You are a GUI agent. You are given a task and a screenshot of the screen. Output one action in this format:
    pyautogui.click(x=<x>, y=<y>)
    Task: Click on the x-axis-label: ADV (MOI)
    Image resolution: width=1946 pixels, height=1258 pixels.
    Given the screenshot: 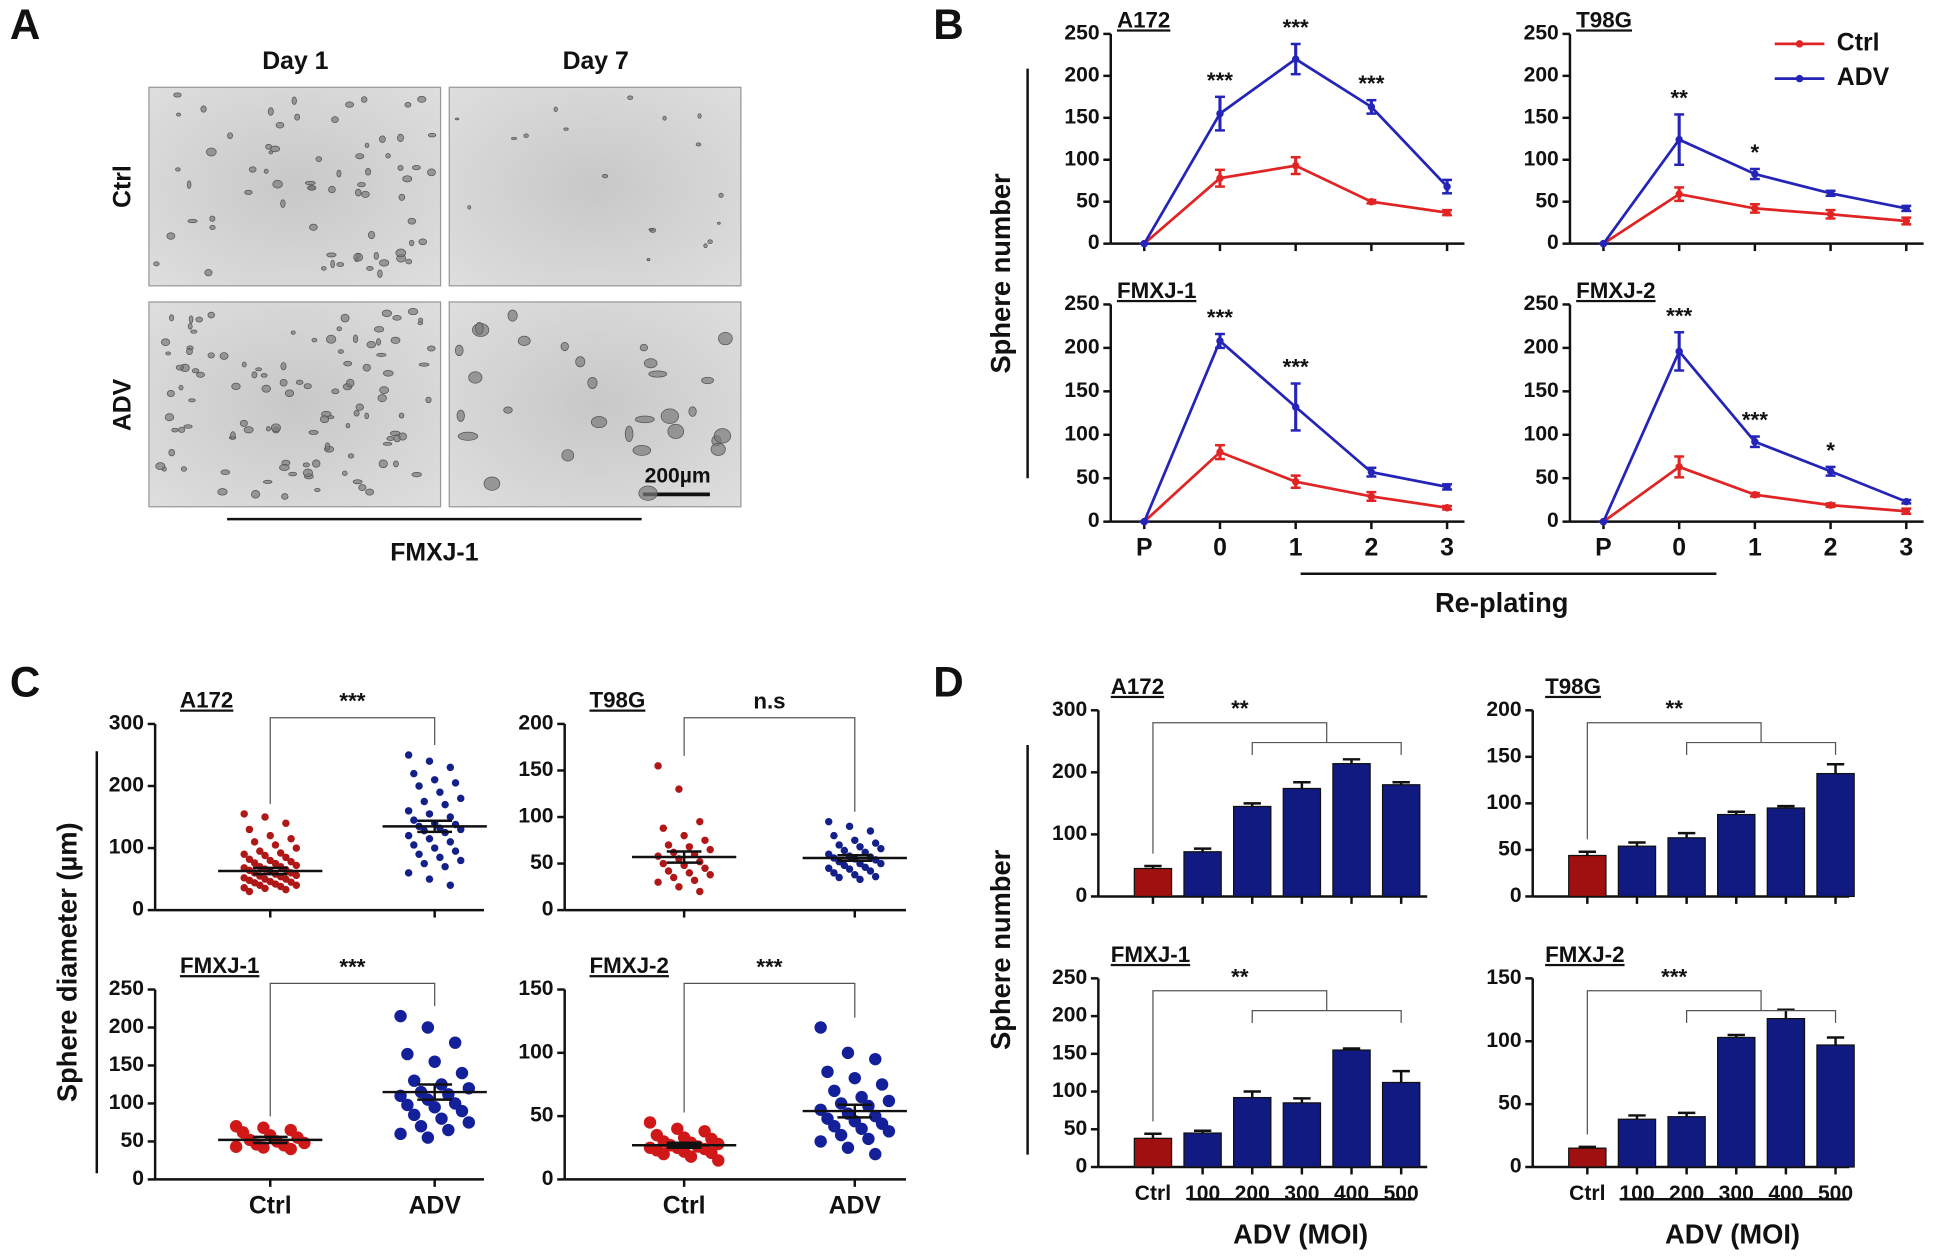 What is the action you would take?
    pyautogui.click(x=1300, y=1234)
    